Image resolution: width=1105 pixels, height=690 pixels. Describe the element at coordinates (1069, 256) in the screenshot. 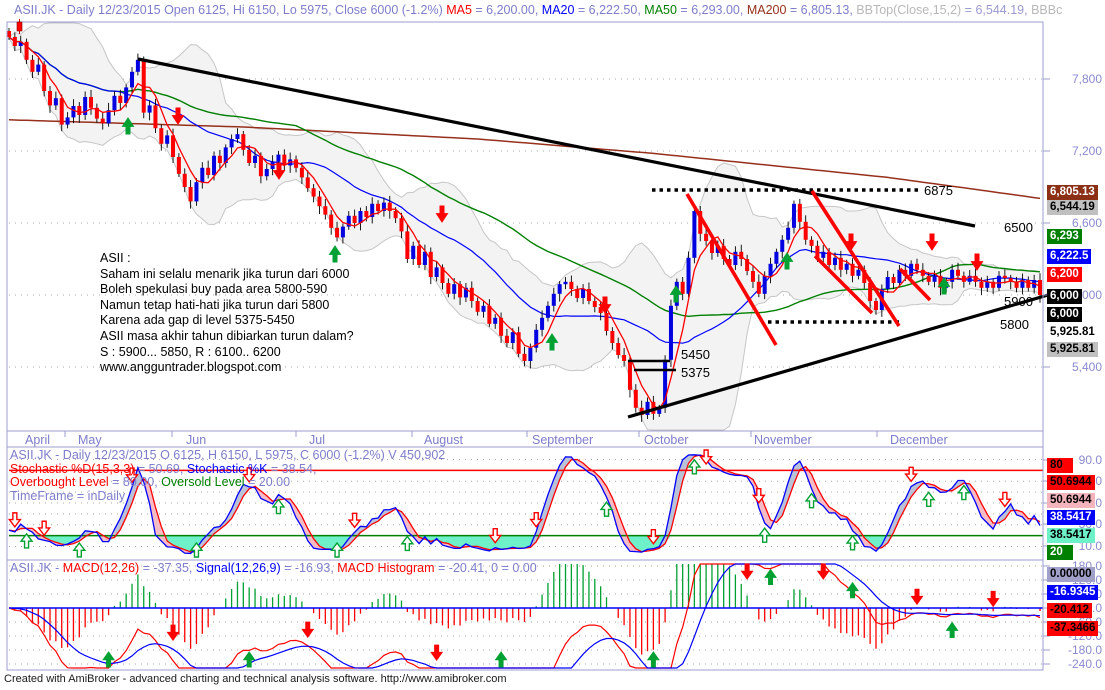

I see `value-badge: 6,222.5` at that location.